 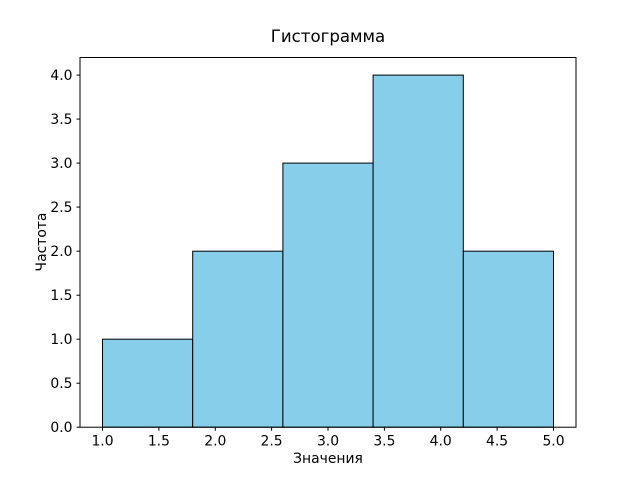 What do you see at coordinates (61, 252) in the screenshot?
I see `y-tick-label: 2.0` at bounding box center [61, 252].